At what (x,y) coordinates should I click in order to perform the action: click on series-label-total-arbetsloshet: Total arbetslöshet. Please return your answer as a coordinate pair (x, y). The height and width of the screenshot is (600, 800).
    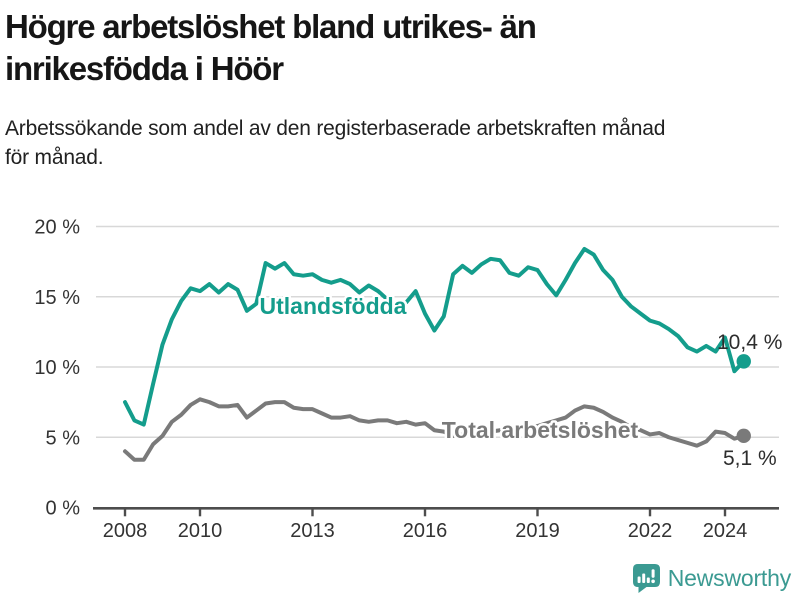
    Looking at the image, I should click on (540, 430).